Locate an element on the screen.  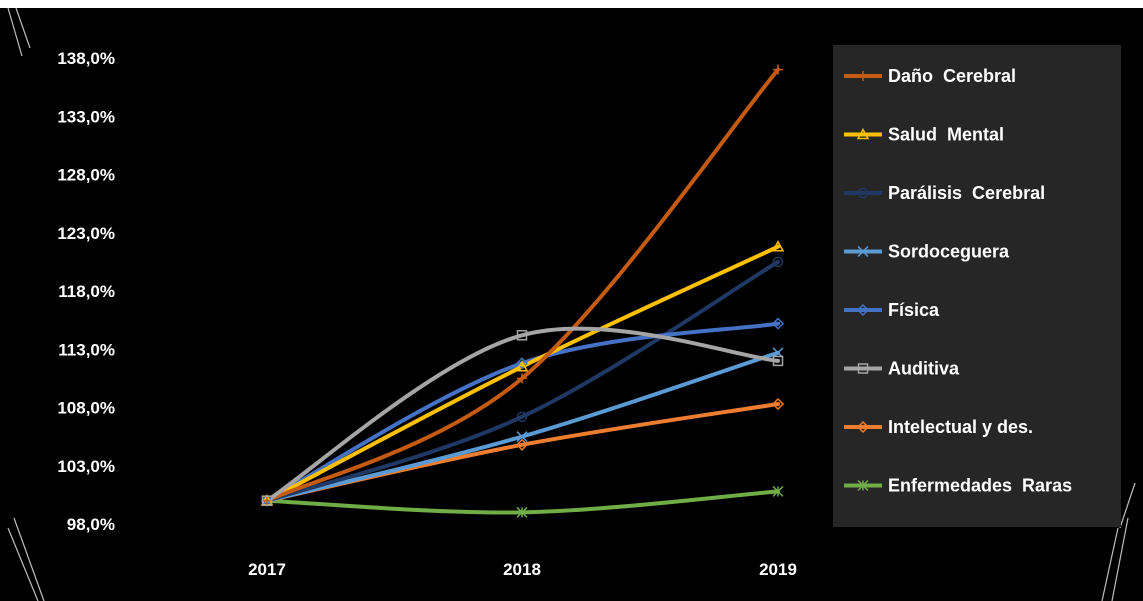
y-tick-label: 133,0% is located at coordinates (86, 116).